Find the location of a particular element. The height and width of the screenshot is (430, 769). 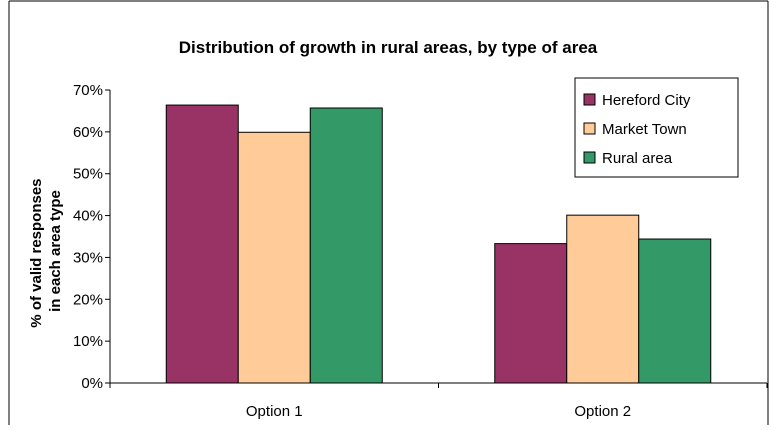

y-tick-label: 40% is located at coordinates (88, 216).